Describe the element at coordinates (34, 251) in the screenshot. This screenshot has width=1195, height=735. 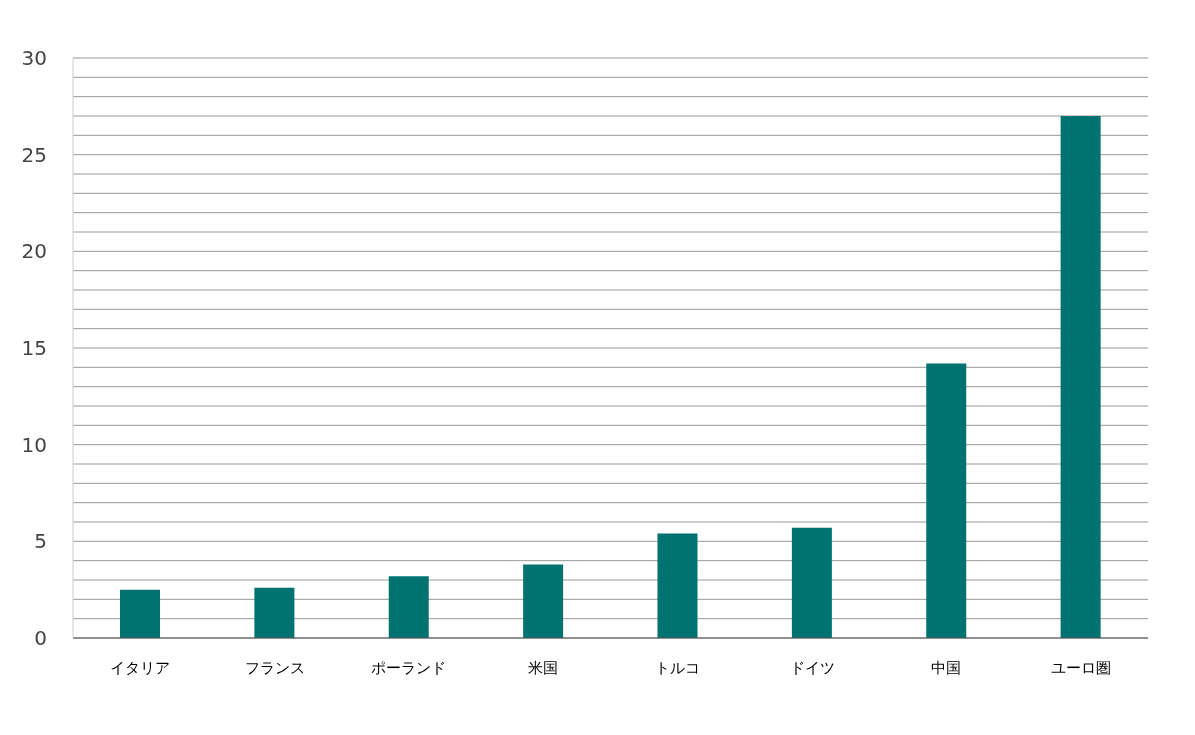
I see `y-tick-label: 20` at that location.